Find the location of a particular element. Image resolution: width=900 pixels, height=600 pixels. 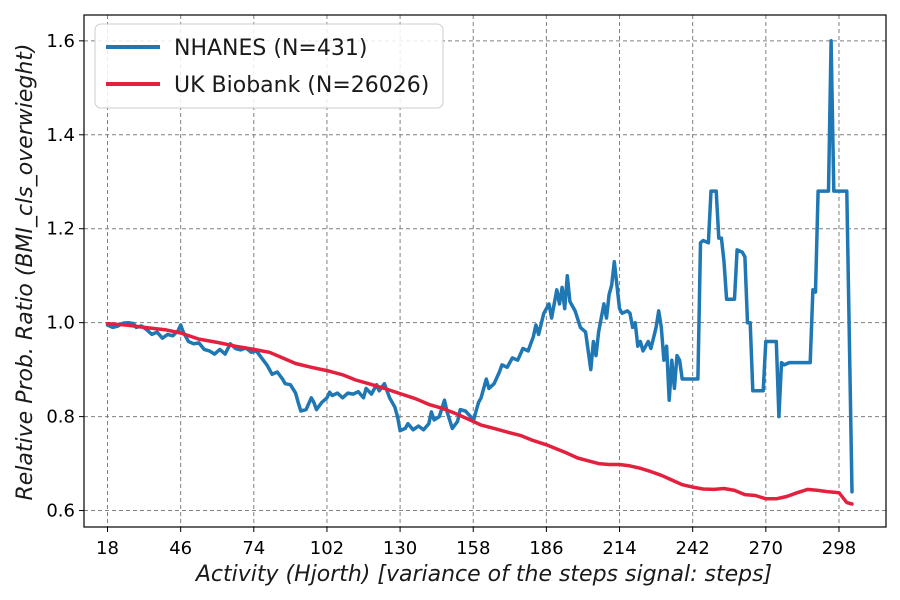

x-tick-label: 46 is located at coordinates (180, 548).